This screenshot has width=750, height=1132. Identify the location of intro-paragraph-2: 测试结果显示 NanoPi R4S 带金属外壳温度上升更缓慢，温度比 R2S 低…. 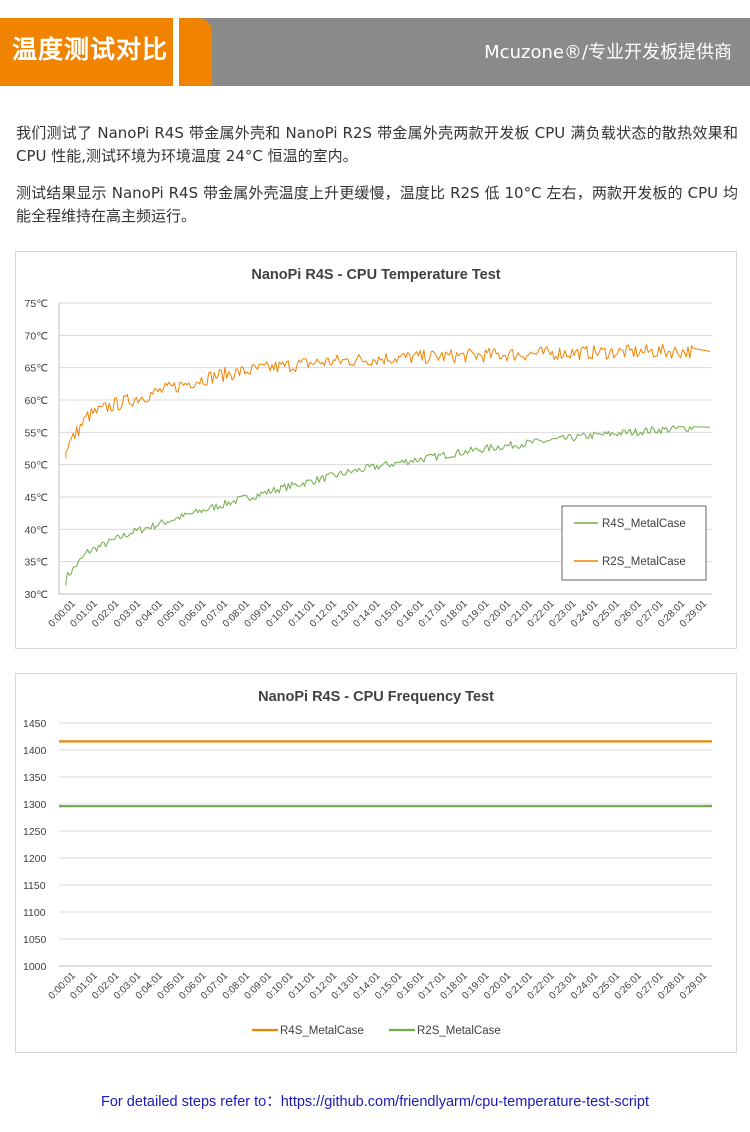
(377, 204).